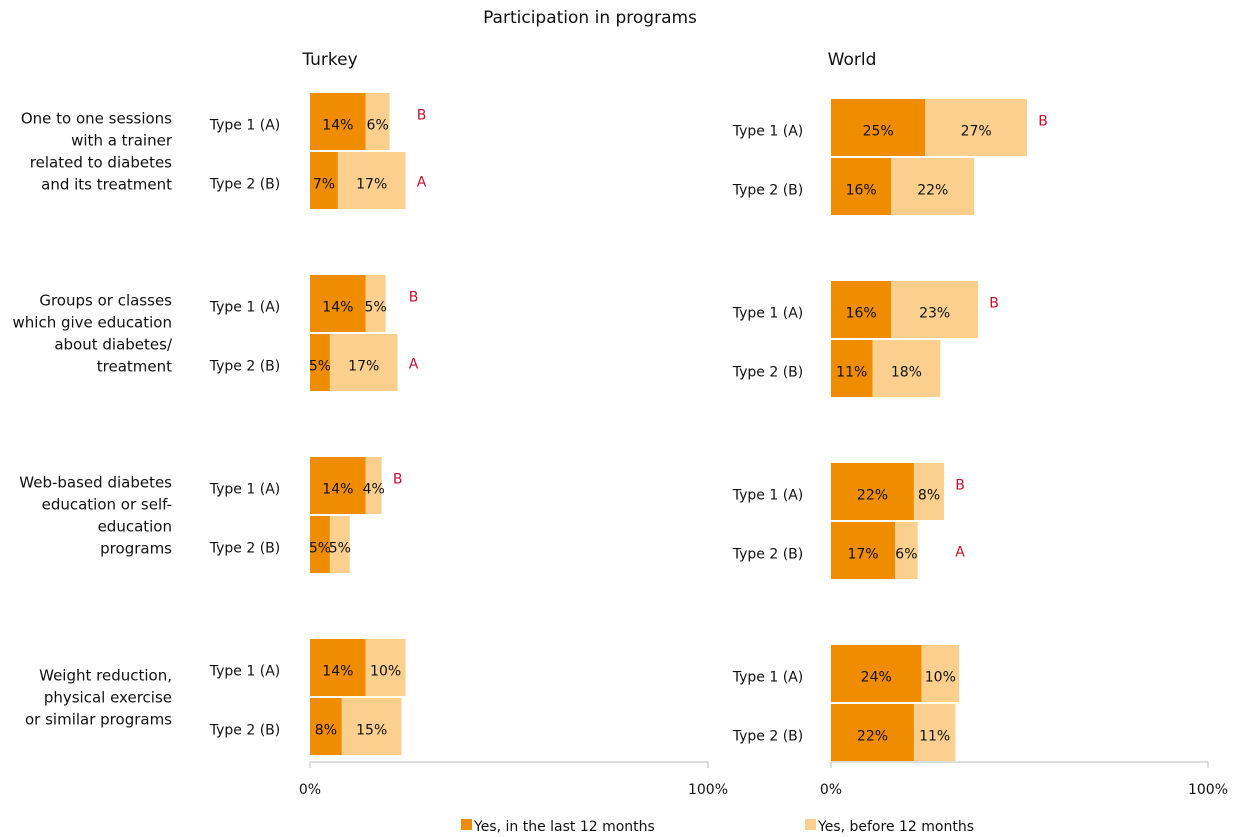  What do you see at coordinates (122, 141) in the screenshot?
I see `group-label: with a trainer` at bounding box center [122, 141].